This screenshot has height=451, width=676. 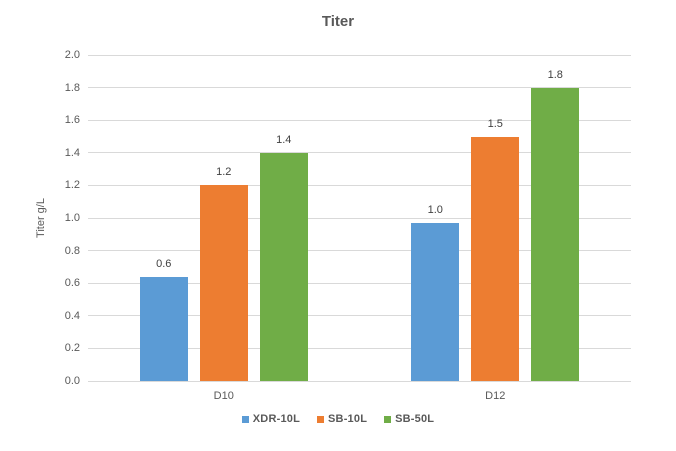 I want to click on bar-sb-10l-d12, so click(x=495, y=258).